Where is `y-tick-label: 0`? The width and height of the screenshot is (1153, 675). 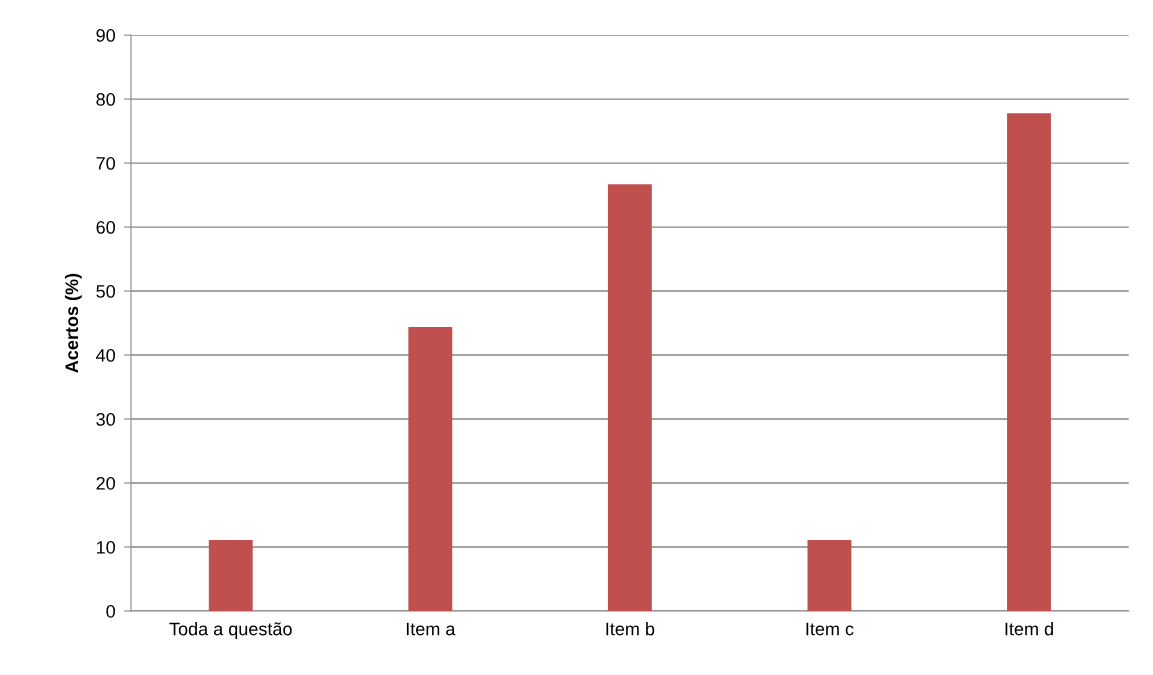 y-tick-label: 0 is located at coordinates (110, 611).